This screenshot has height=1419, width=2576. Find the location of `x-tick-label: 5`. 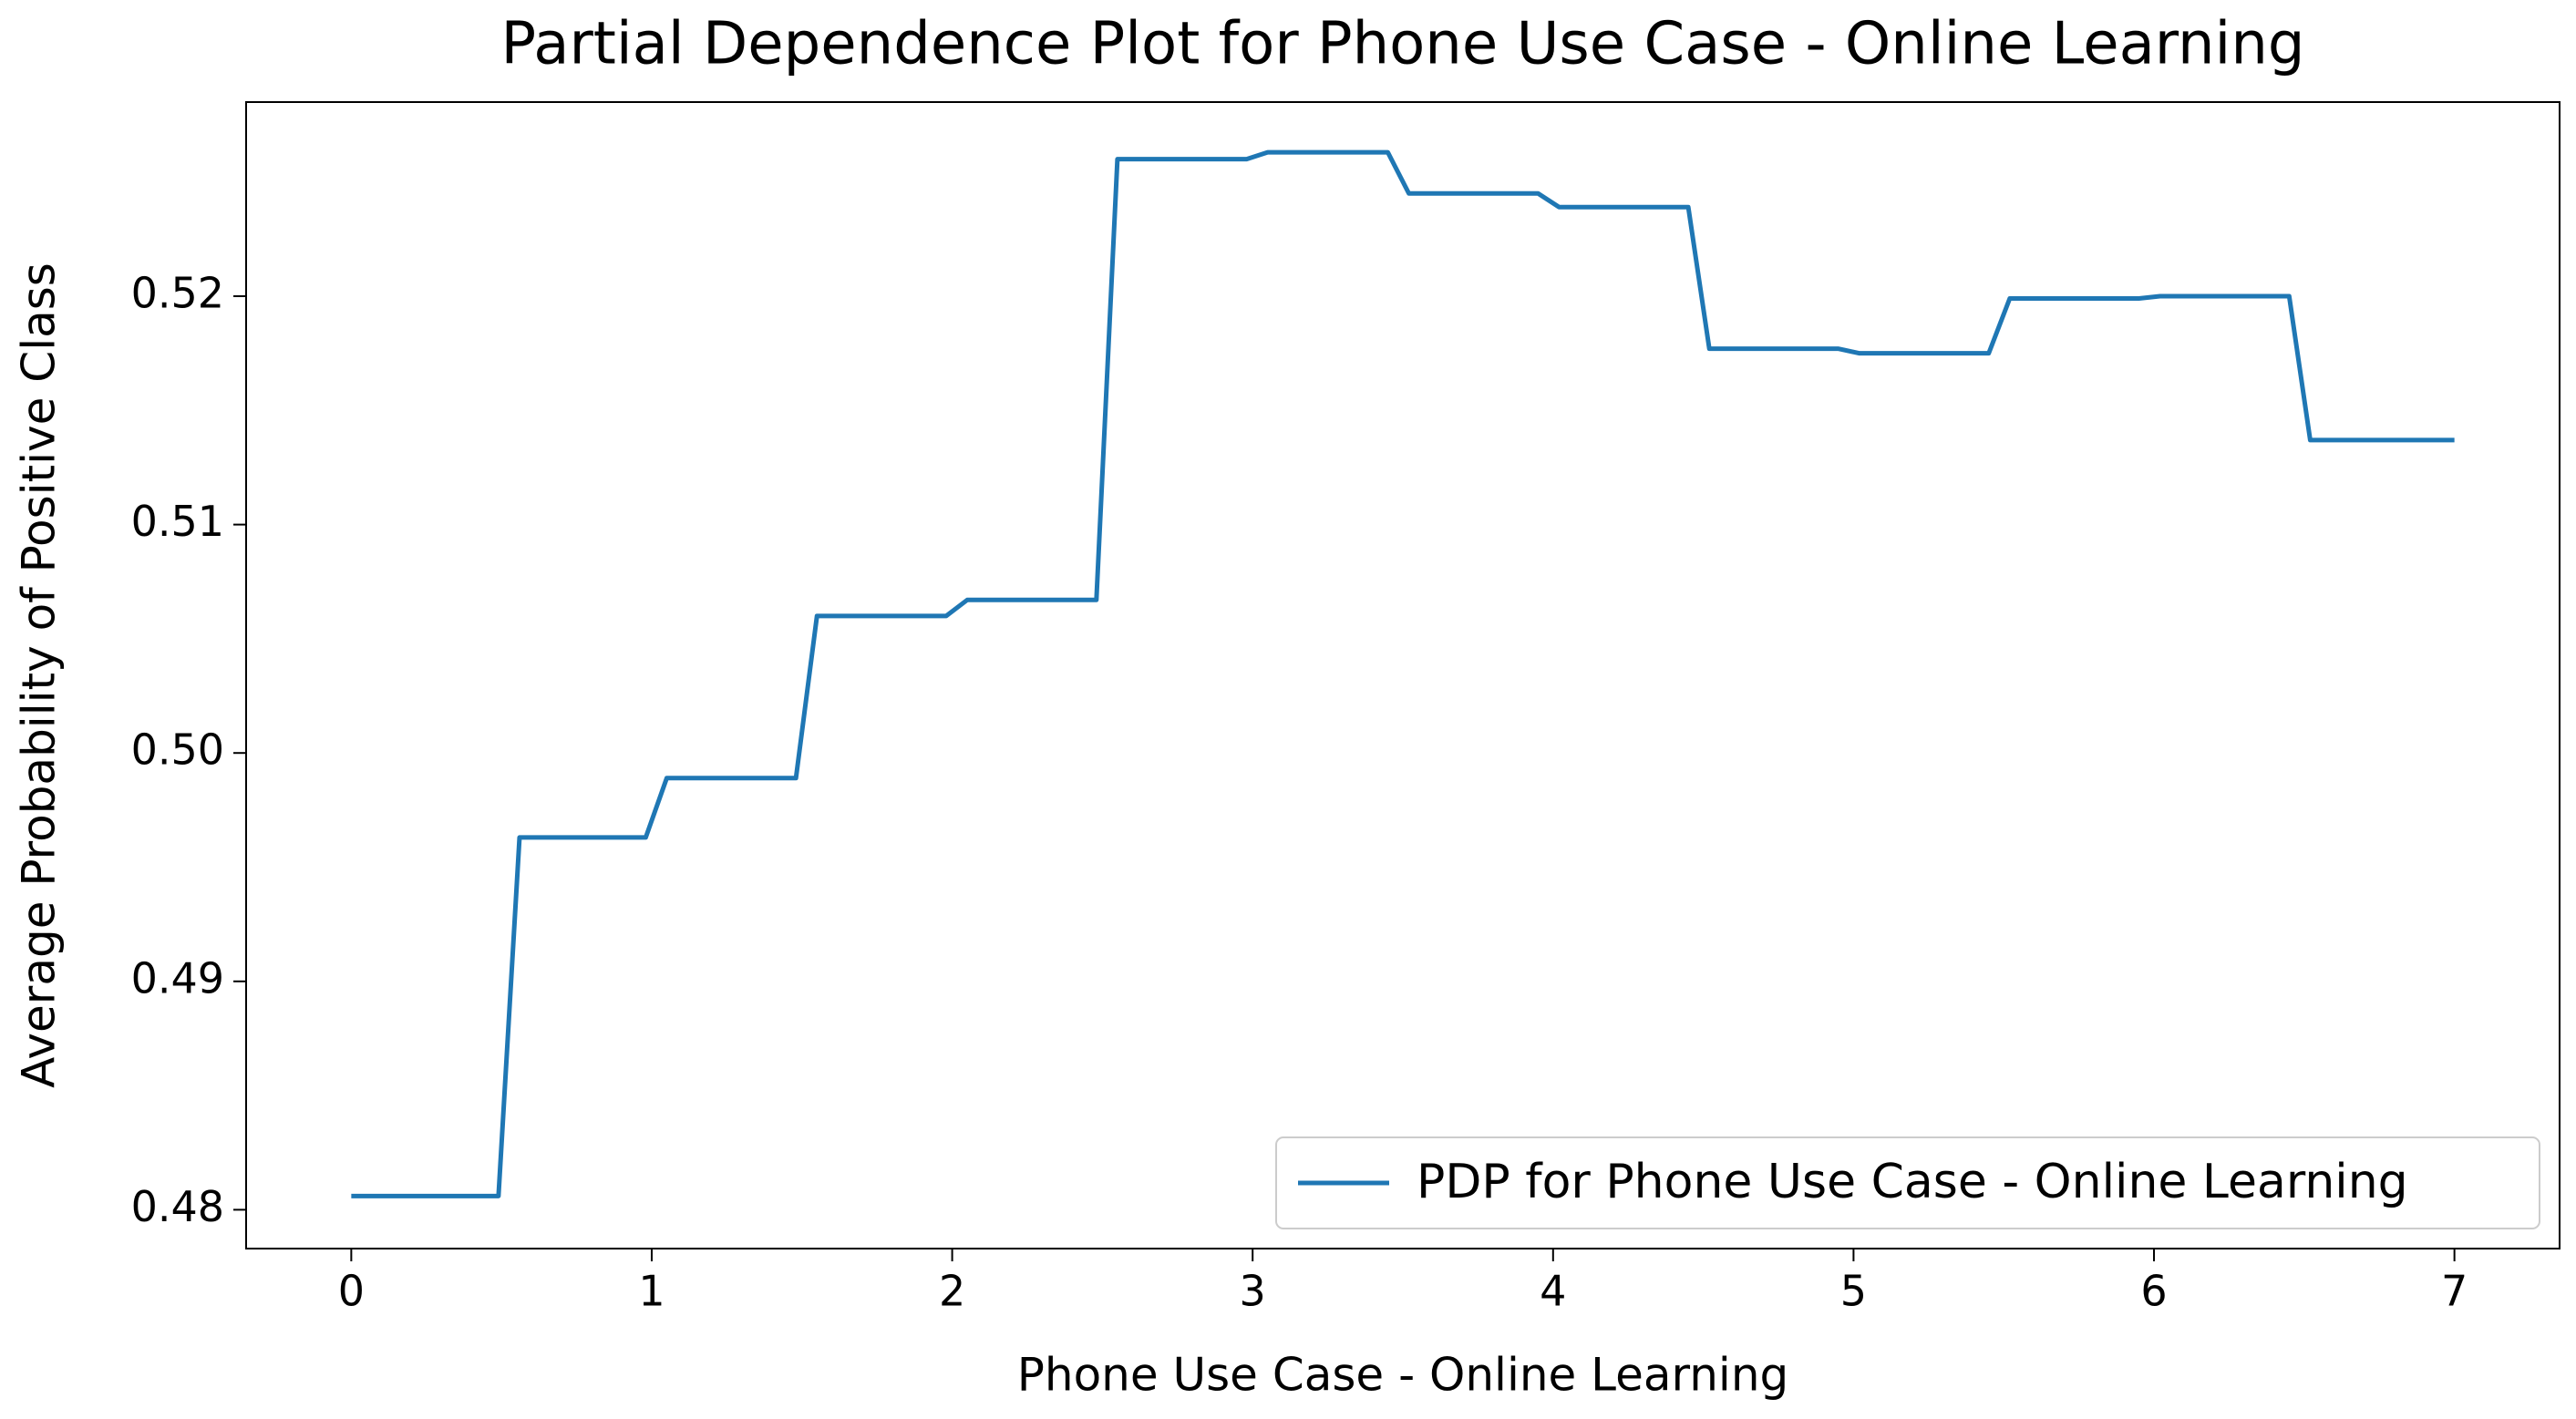

x-tick-label: 5 is located at coordinates (1853, 1291).